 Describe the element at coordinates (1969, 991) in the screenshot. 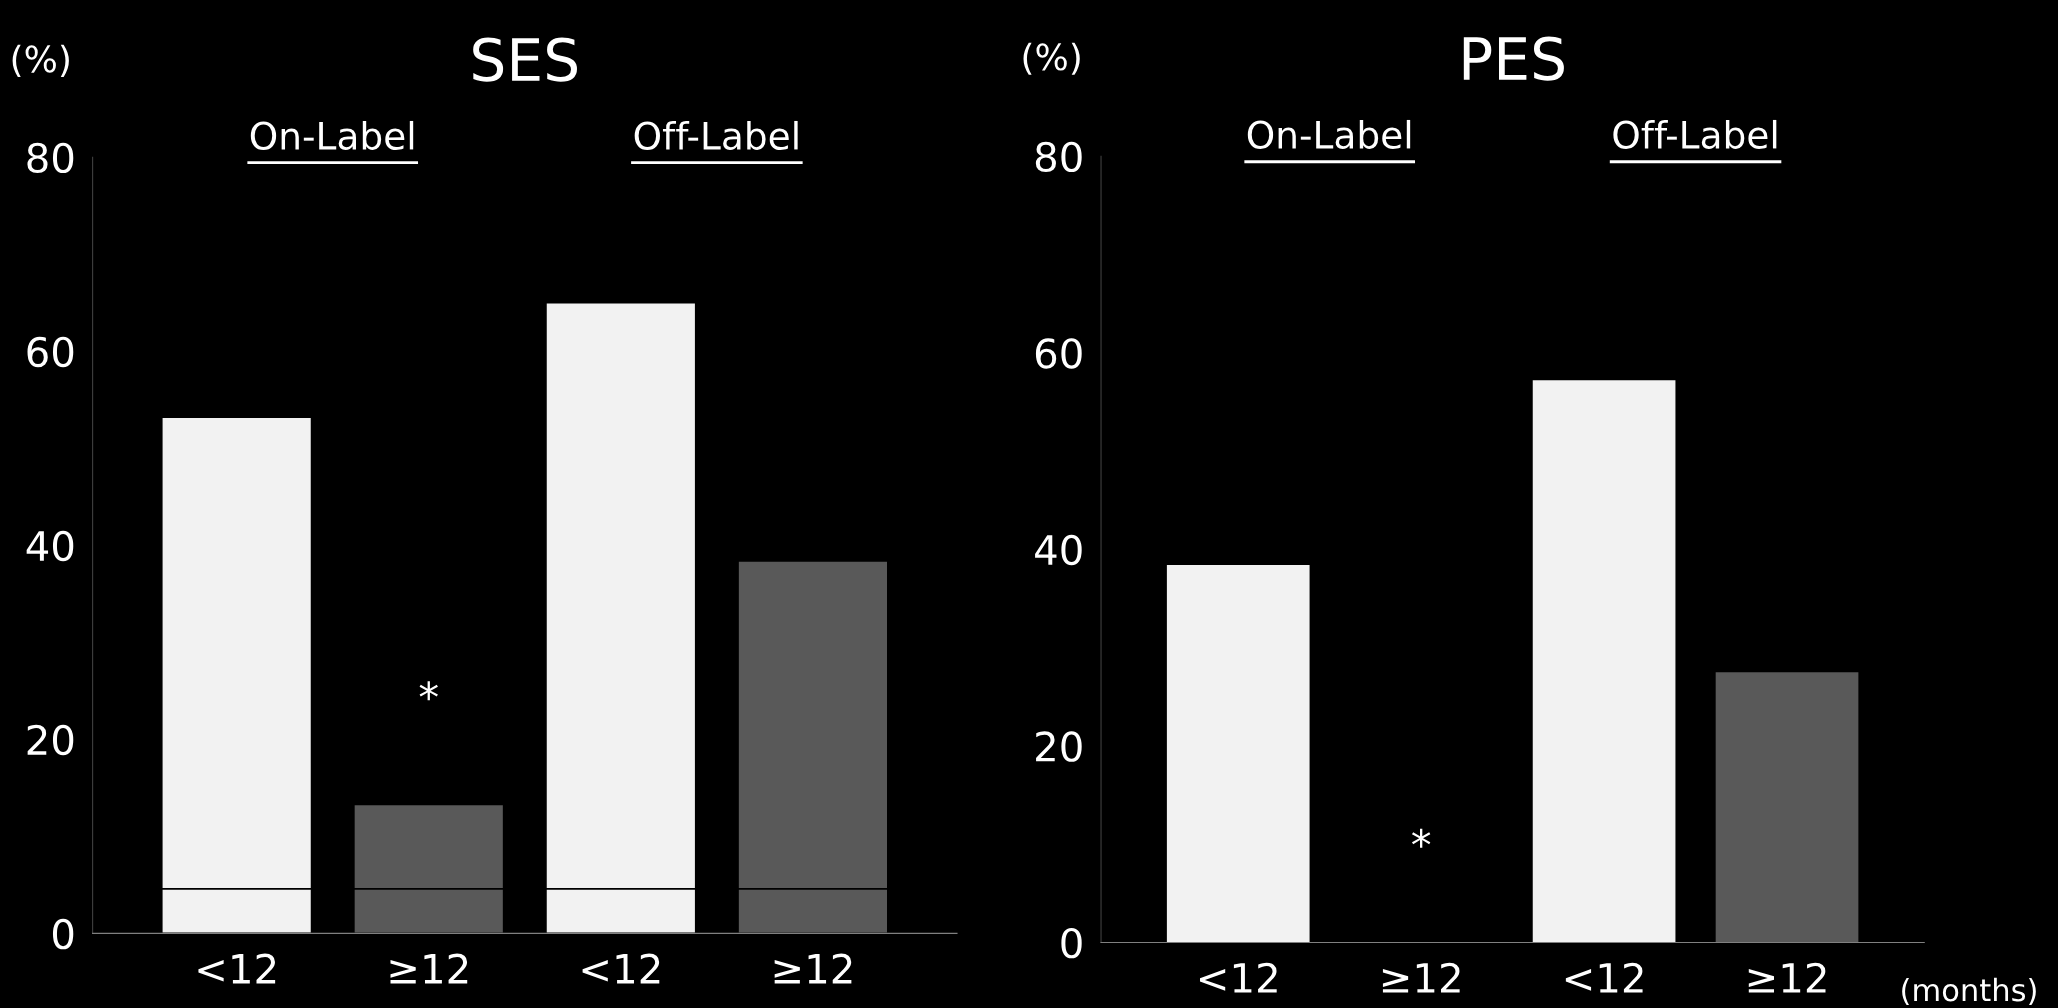

I see `text: (months)` at that location.